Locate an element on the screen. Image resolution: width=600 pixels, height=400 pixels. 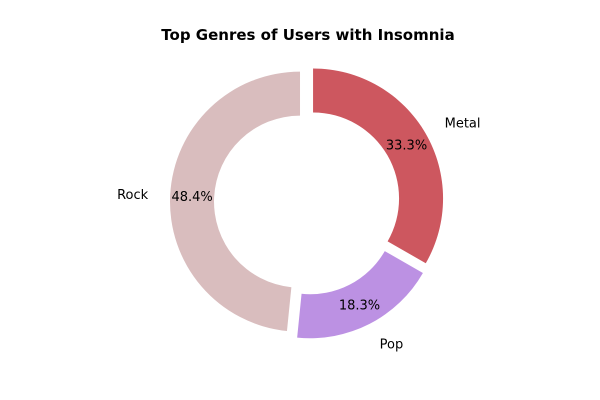
slice-rock is located at coordinates (235, 201).